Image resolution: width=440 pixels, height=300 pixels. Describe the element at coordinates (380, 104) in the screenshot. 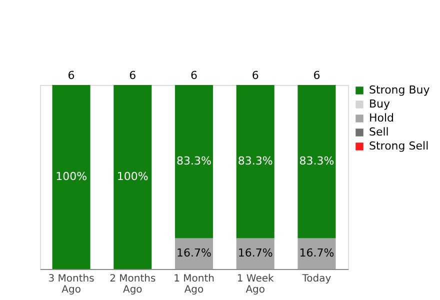

I see `legend-label: Buy` at that location.